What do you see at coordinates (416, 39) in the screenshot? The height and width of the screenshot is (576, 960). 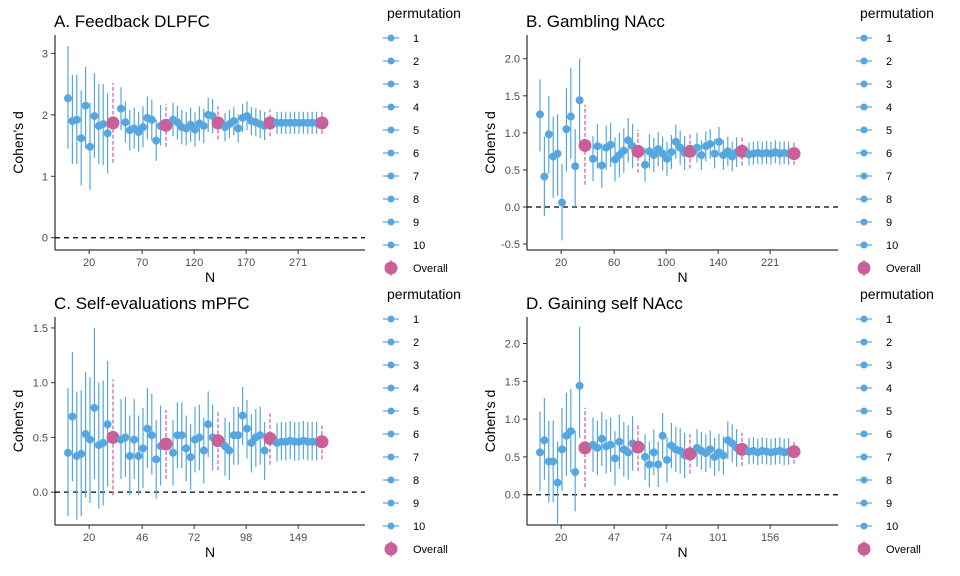 I see `legend-entry: 1` at bounding box center [416, 39].